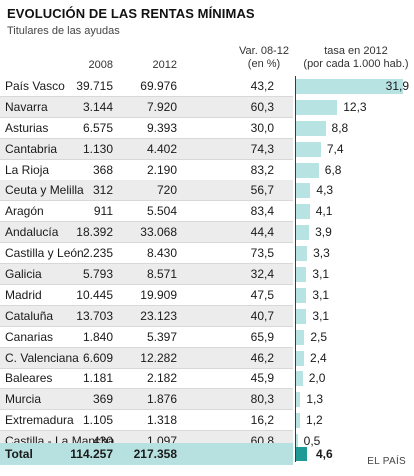 This screenshot has width=414, height=476. I want to click on rate-label: 6,8, so click(333, 169).